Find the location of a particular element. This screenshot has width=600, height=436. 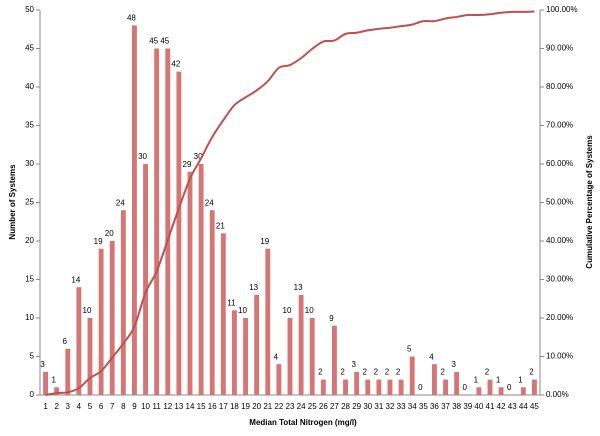

x-tick-label: 9 is located at coordinates (134, 406).